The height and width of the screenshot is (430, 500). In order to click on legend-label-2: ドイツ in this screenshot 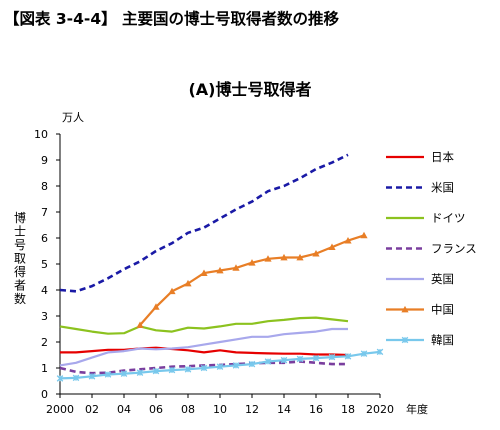, I will do `click(448, 218)`.